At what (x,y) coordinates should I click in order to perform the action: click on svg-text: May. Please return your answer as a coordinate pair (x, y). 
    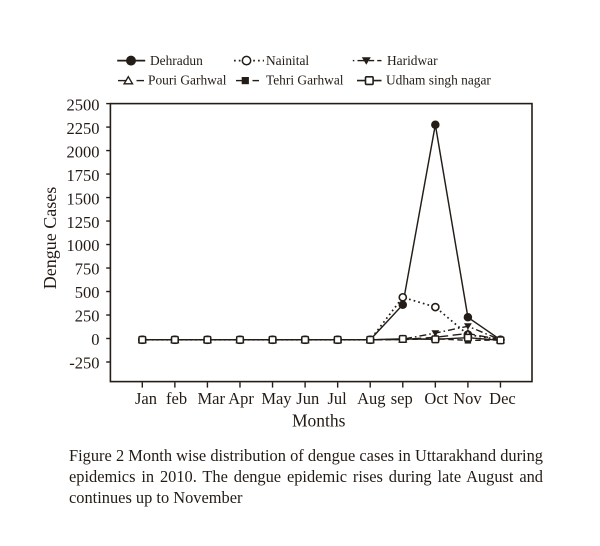
    Looking at the image, I should click on (276, 398).